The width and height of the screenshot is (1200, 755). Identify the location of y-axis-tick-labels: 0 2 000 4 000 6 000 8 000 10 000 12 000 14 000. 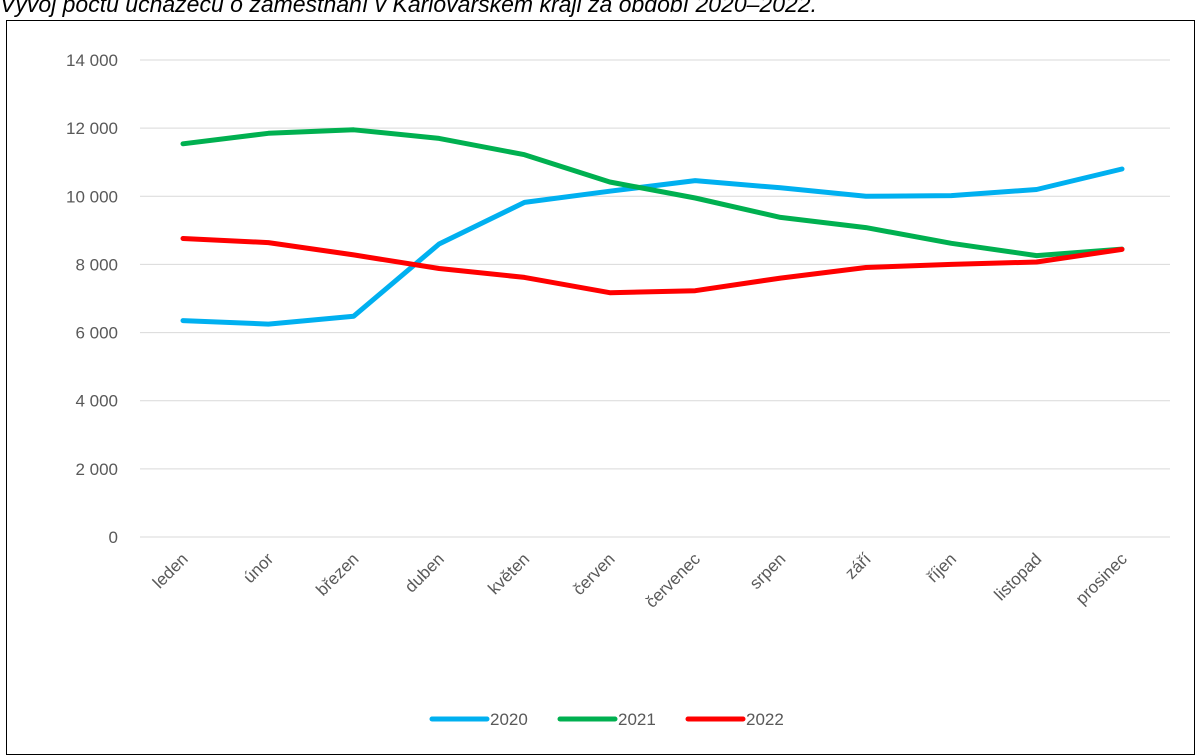
(92, 299).